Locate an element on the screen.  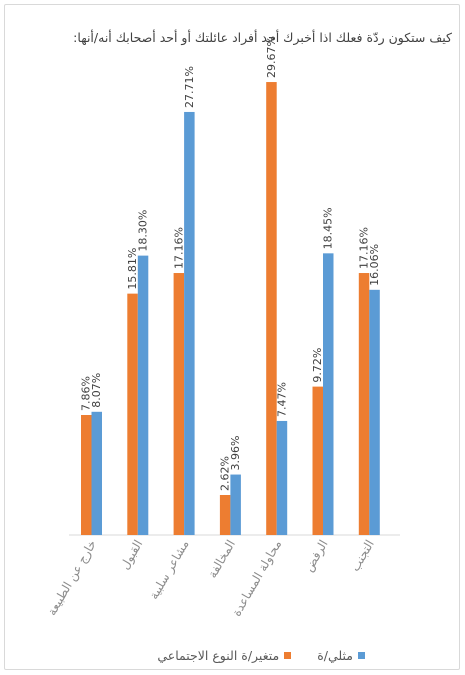
legend-item-series-2: مثلي/ة is located at coordinates (341, 655).